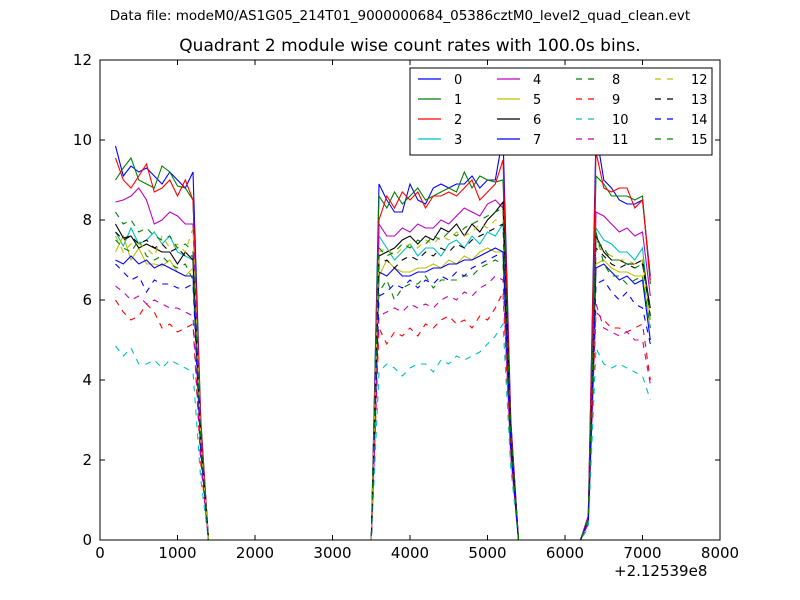 The height and width of the screenshot is (600, 800). I want to click on y-tick-label: 8, so click(87, 220).